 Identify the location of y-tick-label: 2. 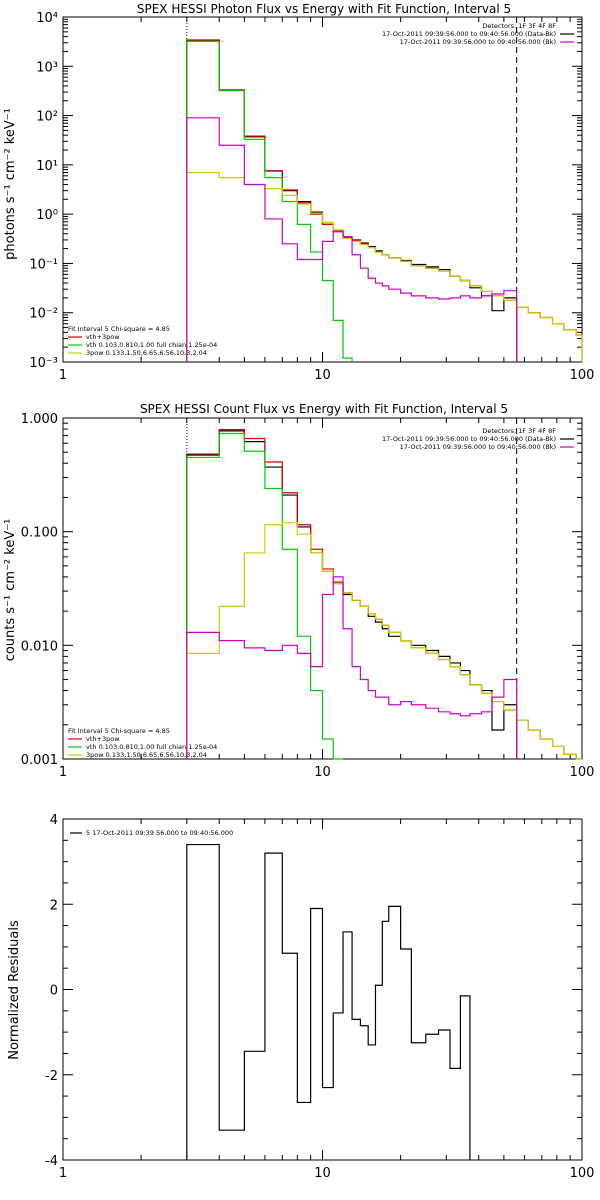
(54, 905).